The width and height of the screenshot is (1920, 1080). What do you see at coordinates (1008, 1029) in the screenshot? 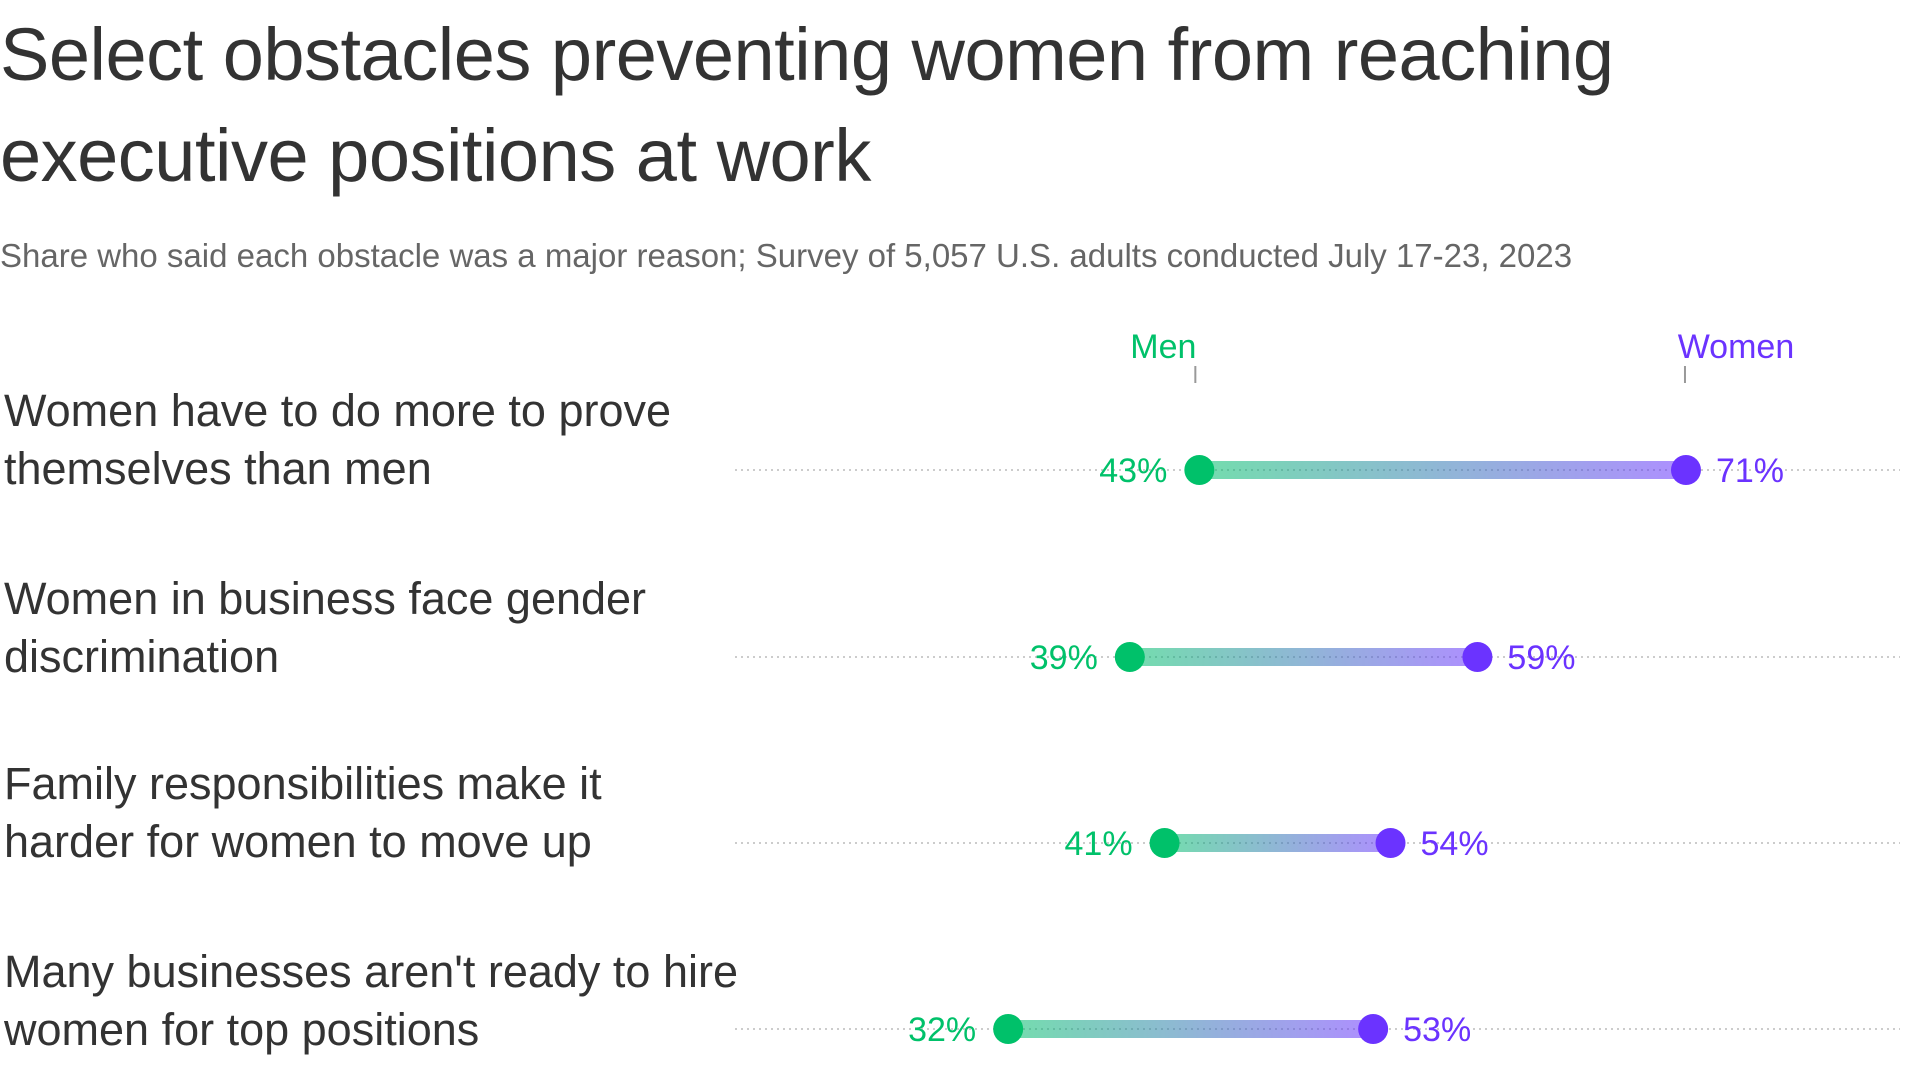
I see `men-dot-not-ready-to-hire` at bounding box center [1008, 1029].